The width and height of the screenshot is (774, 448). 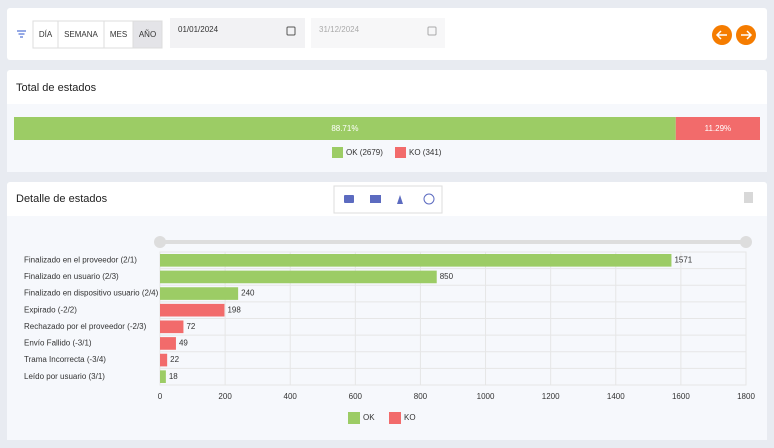 What do you see at coordinates (80, 259) in the screenshot?
I see `y-tick-label: Finalizado en el proveedor (2/1)` at bounding box center [80, 259].